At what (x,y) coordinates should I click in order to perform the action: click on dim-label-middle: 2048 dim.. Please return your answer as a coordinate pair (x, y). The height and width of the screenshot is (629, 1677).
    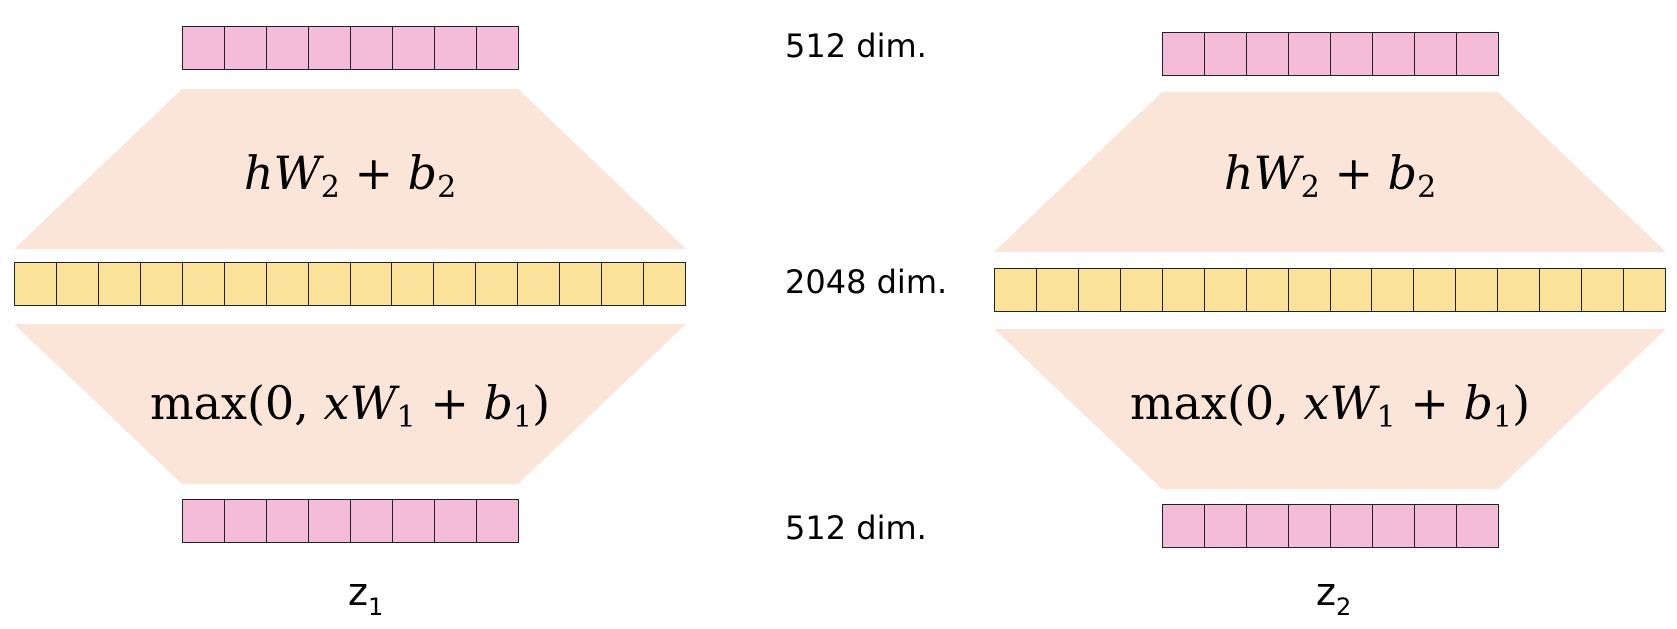
    Looking at the image, I should click on (866, 282).